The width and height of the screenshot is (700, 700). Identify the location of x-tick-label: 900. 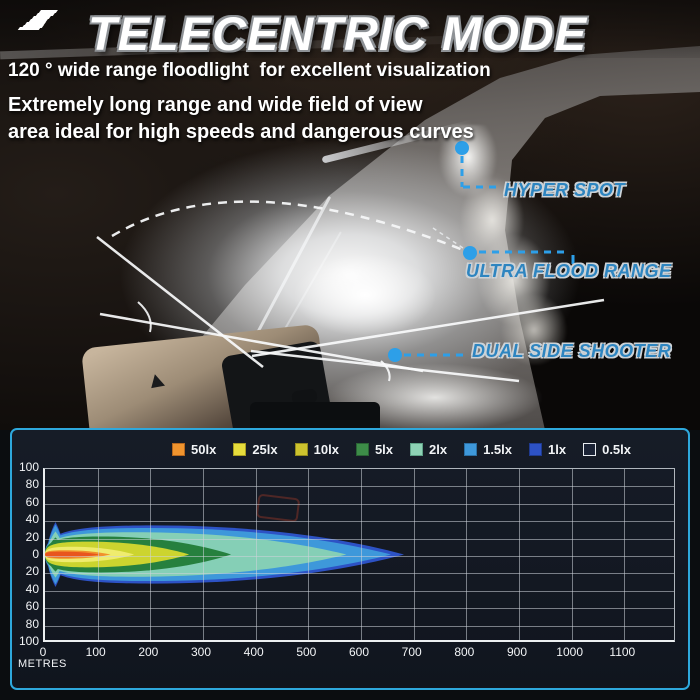
(517, 652).